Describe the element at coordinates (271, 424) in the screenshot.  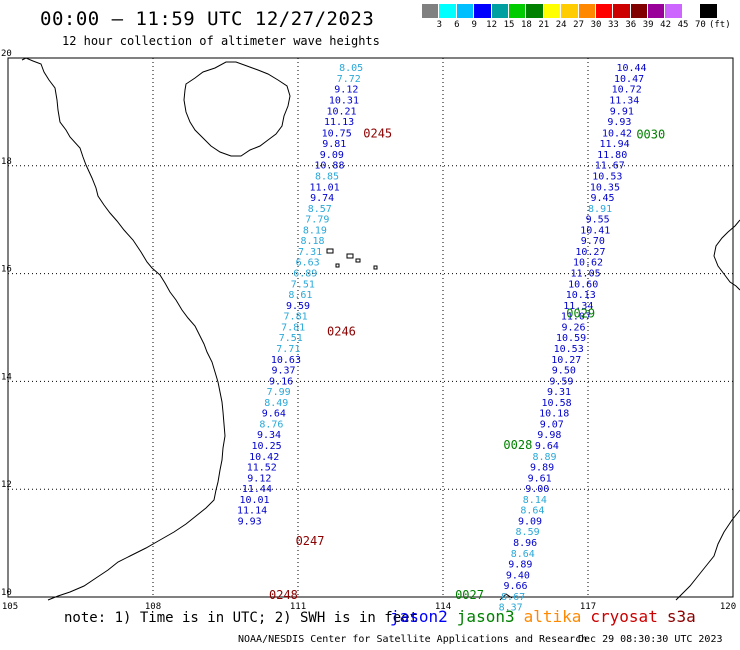
I see `swh-value: 8.76` at that location.